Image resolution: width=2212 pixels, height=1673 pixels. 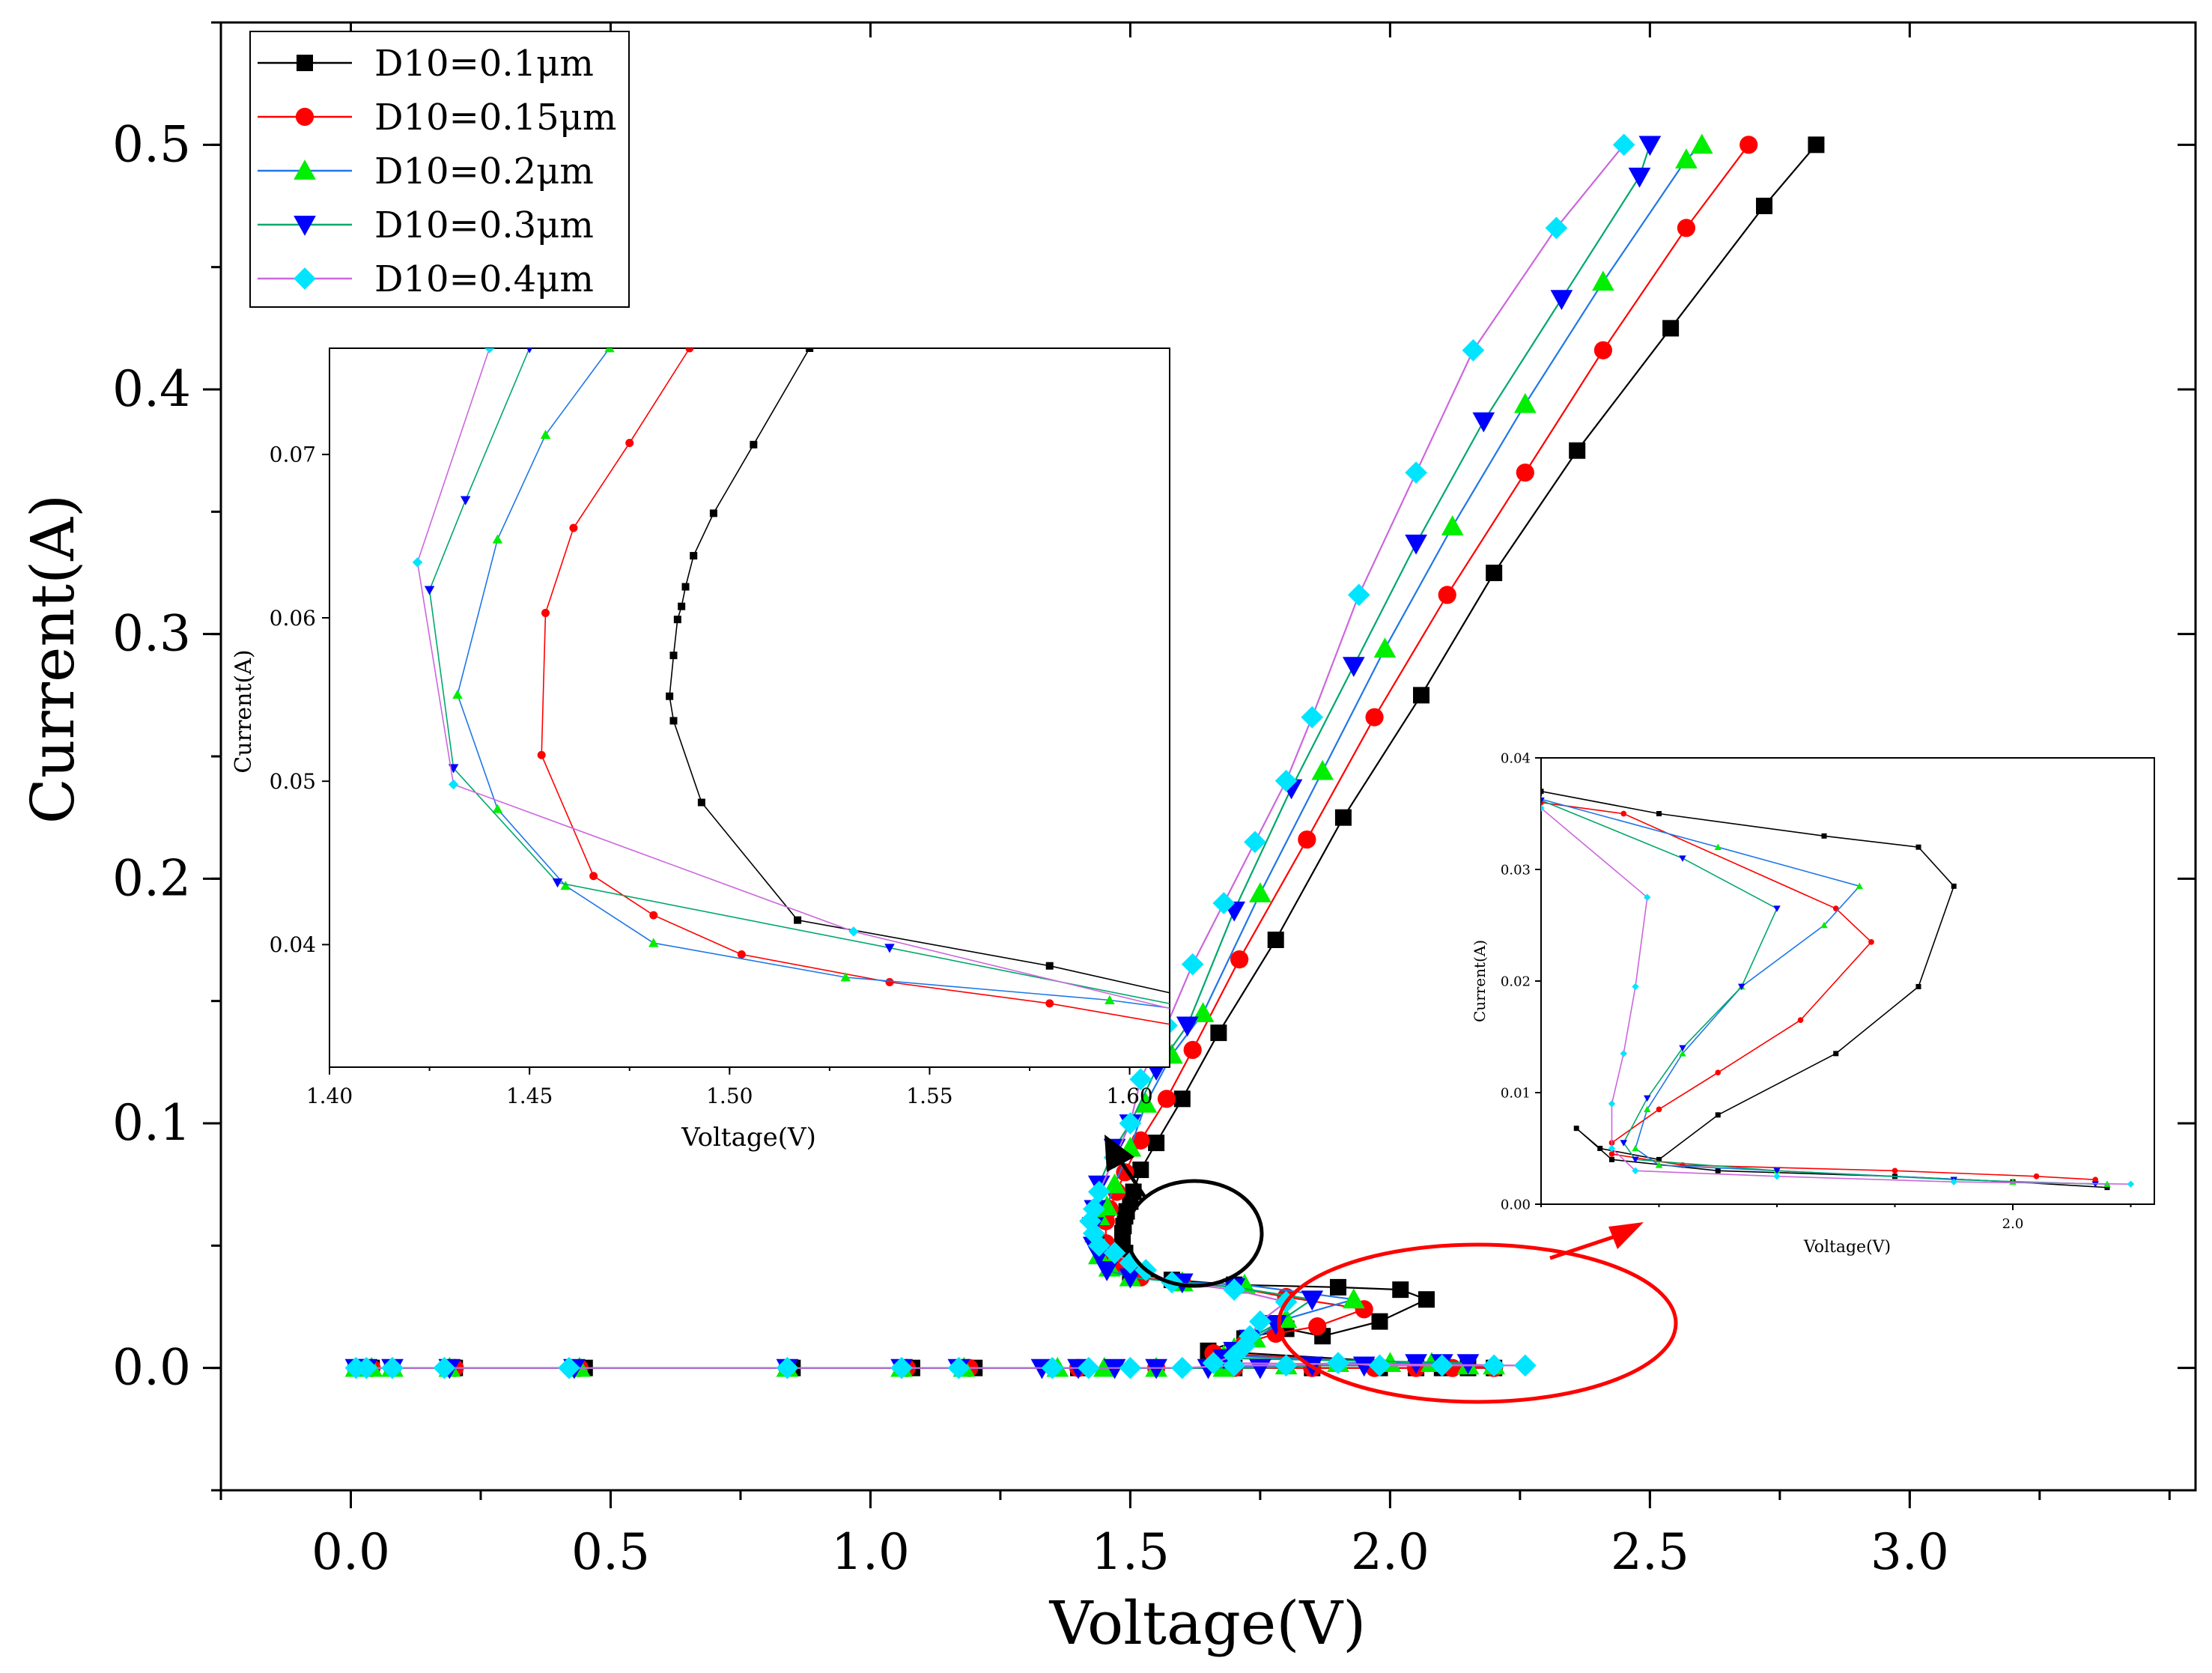 I want to click on inset-right-series-group, so click(x=1838, y=990).